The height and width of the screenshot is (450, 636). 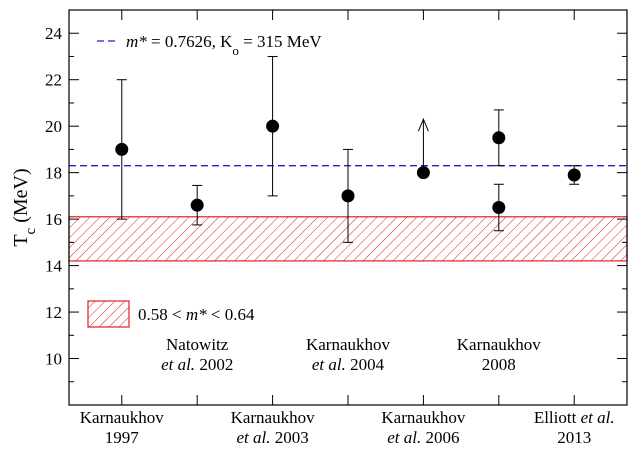 I want to click on y-tick-label-3: 16, so click(x=53, y=219).